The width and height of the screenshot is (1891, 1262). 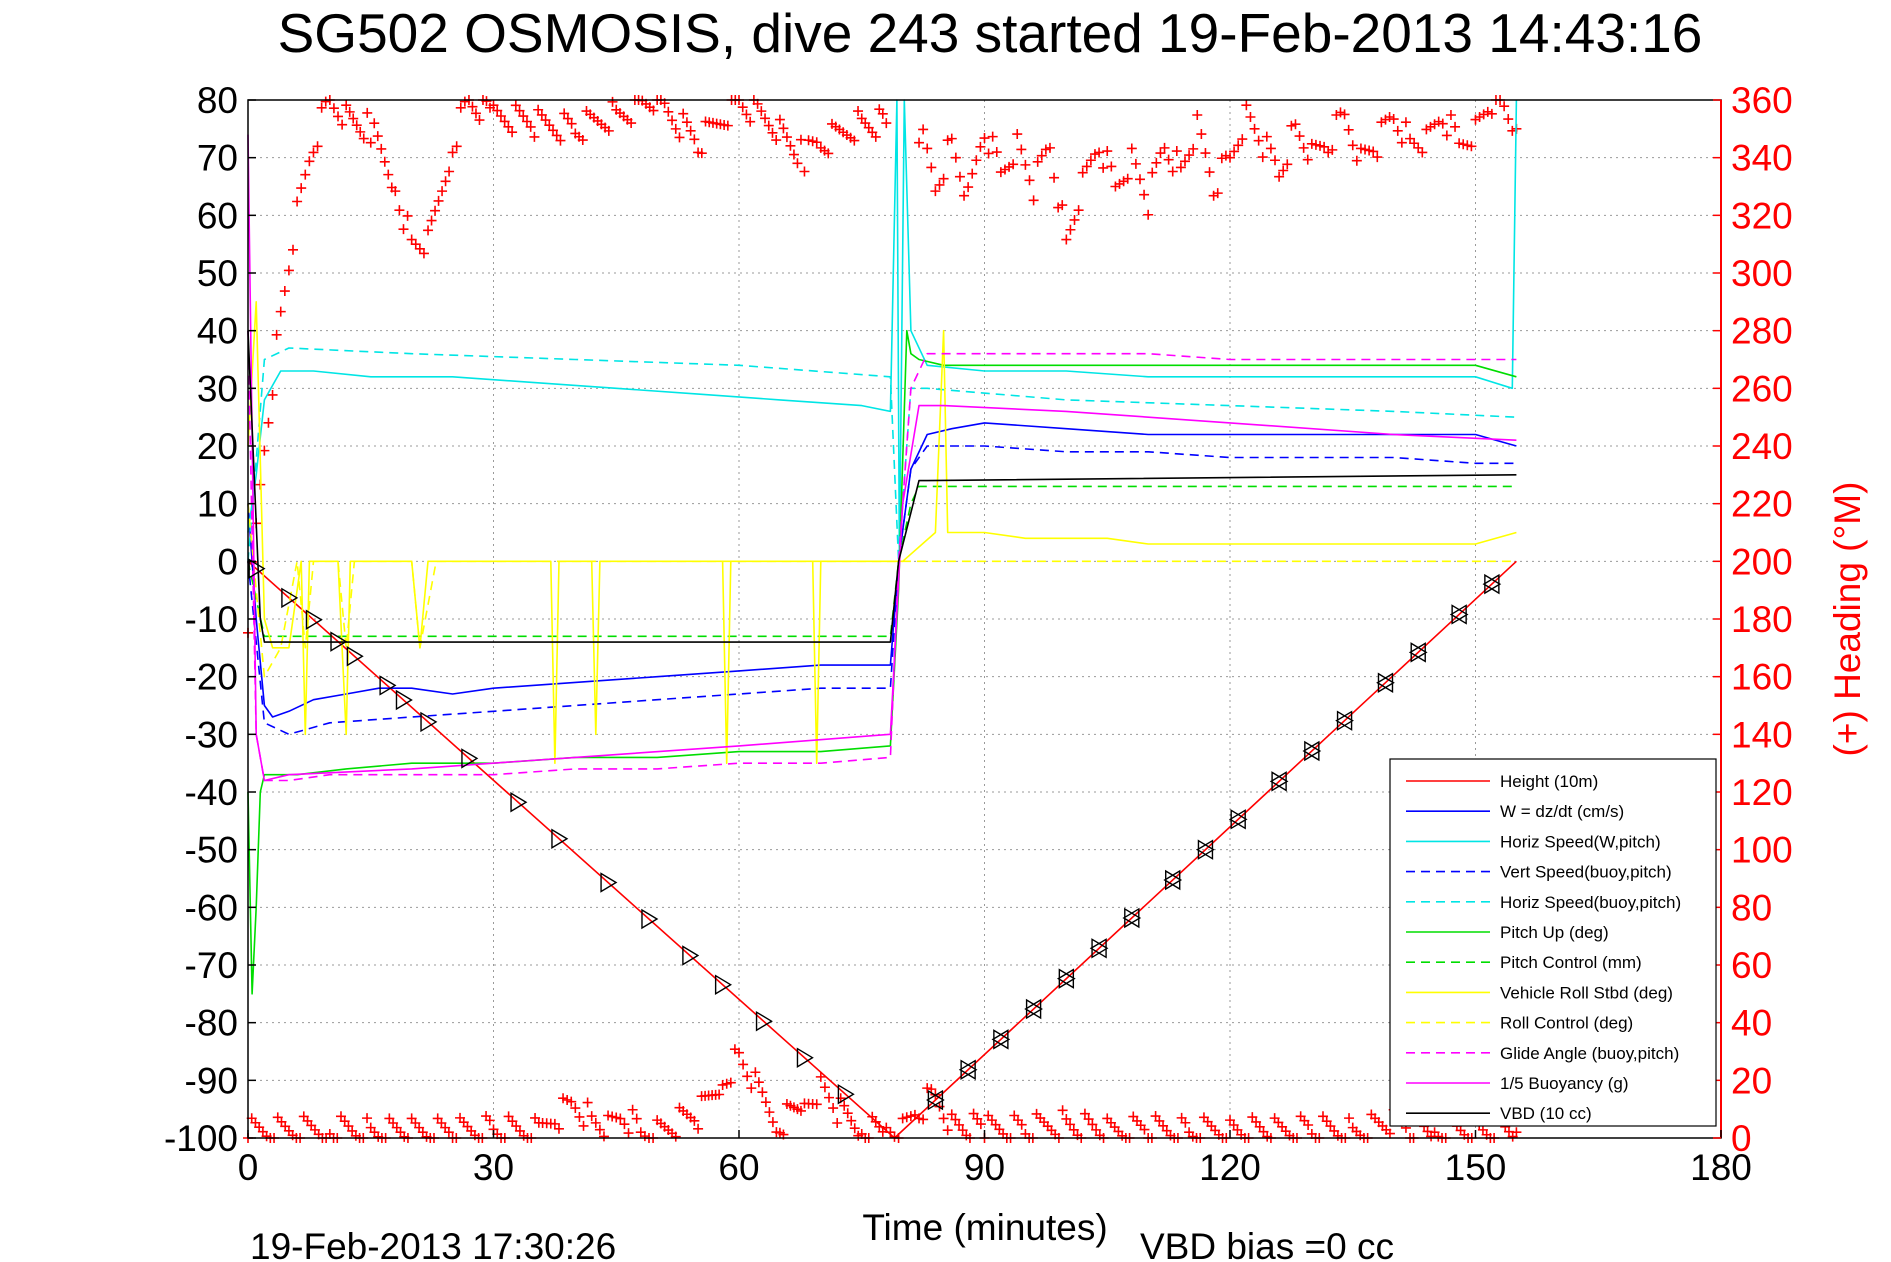 What do you see at coordinates (1751, 965) in the screenshot?
I see `right-tick-label: 60` at bounding box center [1751, 965].